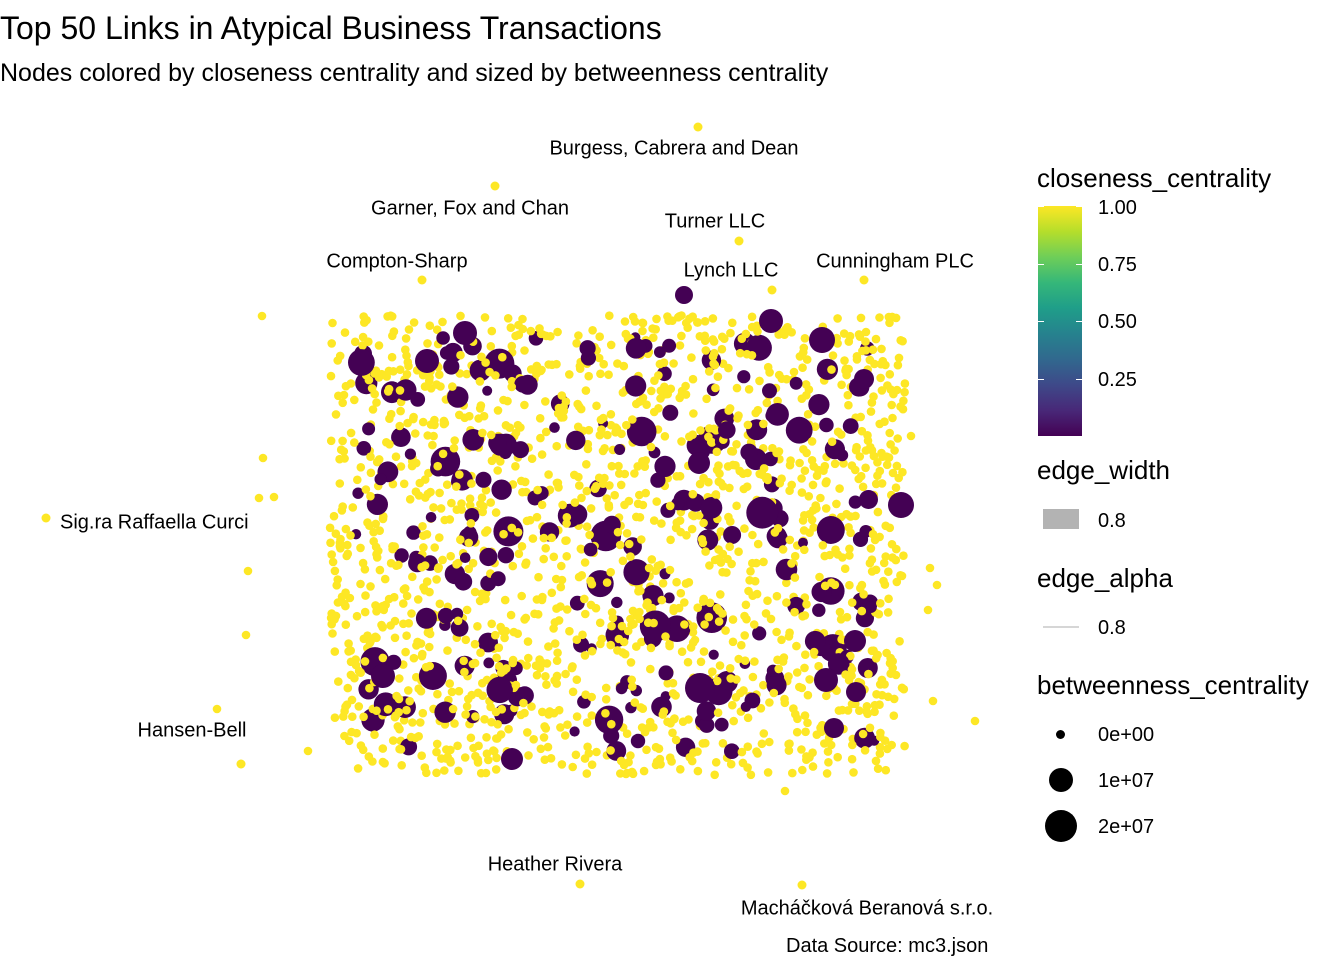  I want to click on closeness-tick-label: 1.00, so click(1117, 208).